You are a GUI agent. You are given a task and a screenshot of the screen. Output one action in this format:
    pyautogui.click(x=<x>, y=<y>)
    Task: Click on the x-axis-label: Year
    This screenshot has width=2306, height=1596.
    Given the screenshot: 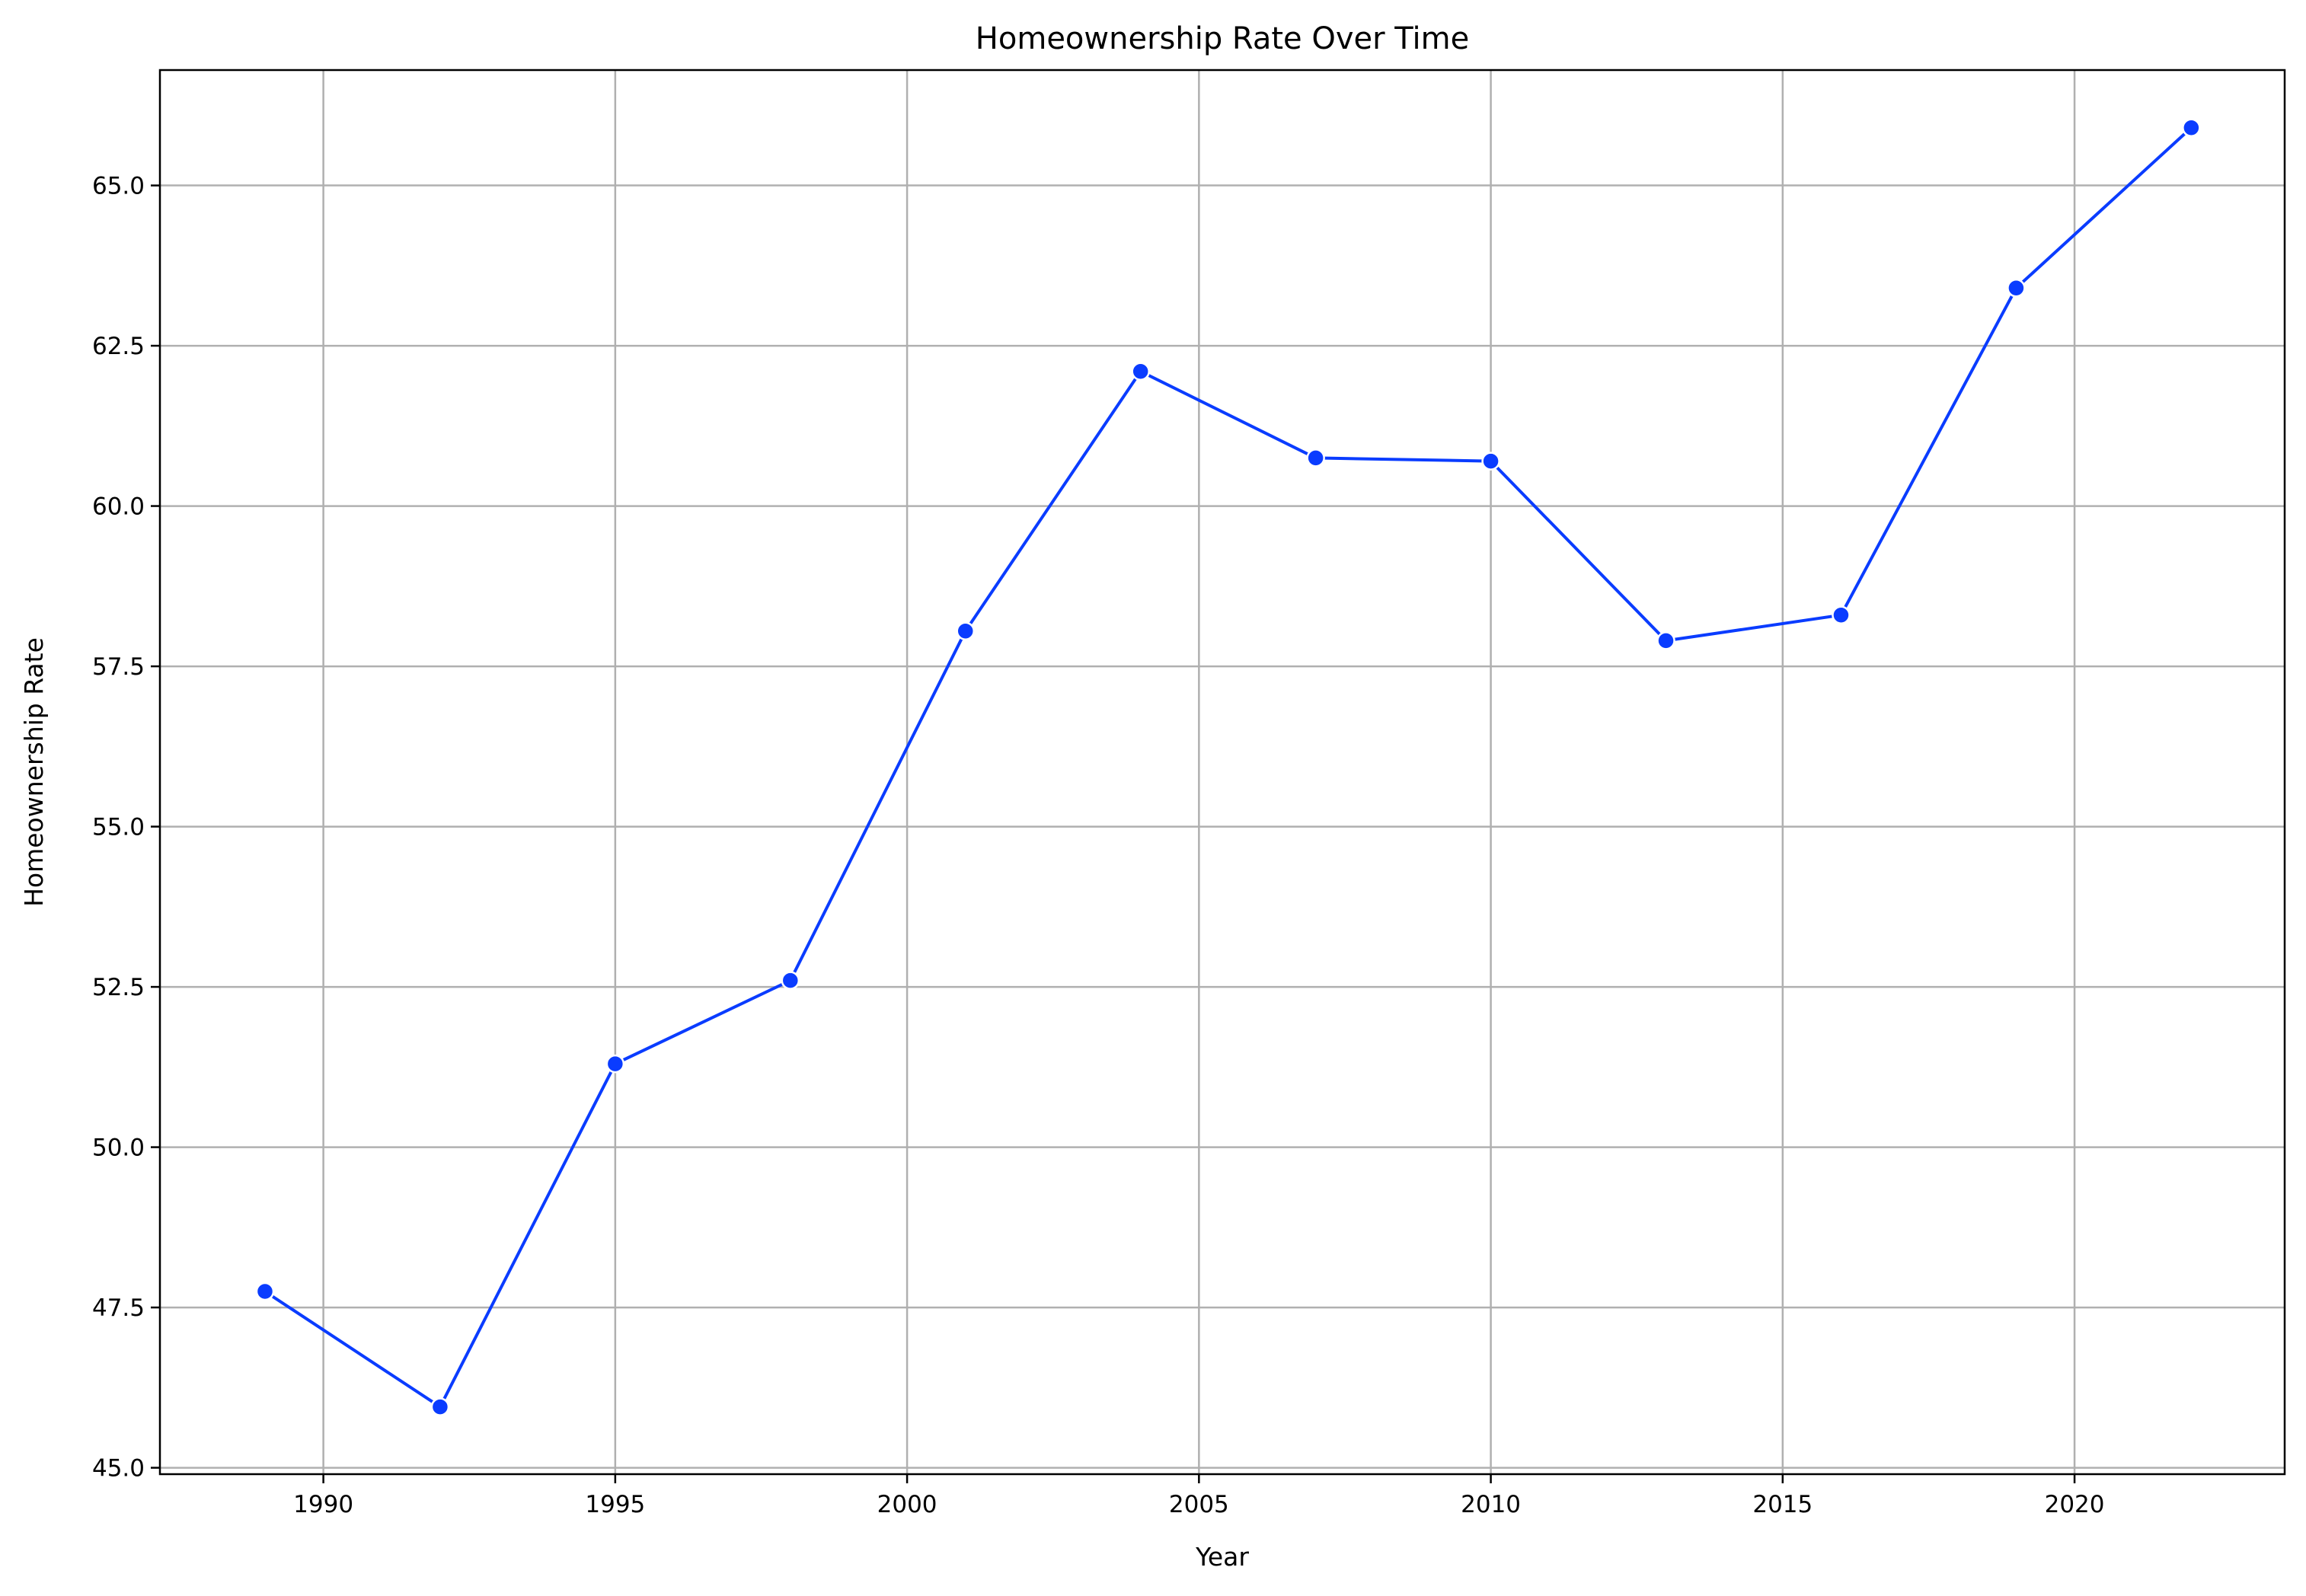 What is the action you would take?
    pyautogui.click(x=1222, y=1557)
    